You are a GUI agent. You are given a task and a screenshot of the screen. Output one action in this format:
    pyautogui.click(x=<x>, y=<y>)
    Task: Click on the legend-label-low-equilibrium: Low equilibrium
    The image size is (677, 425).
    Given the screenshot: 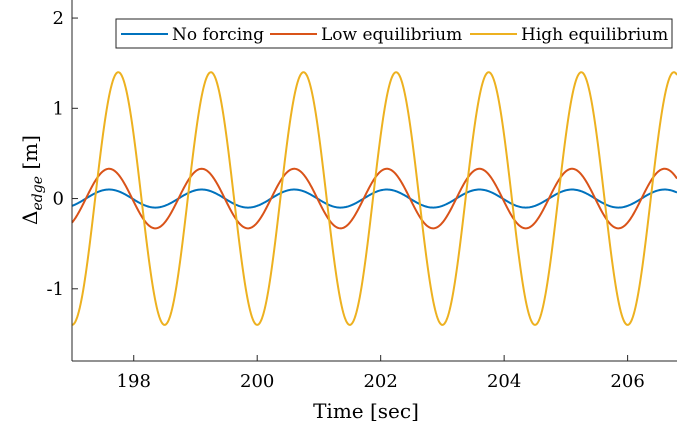 What is the action you would take?
    pyautogui.click(x=391, y=35)
    